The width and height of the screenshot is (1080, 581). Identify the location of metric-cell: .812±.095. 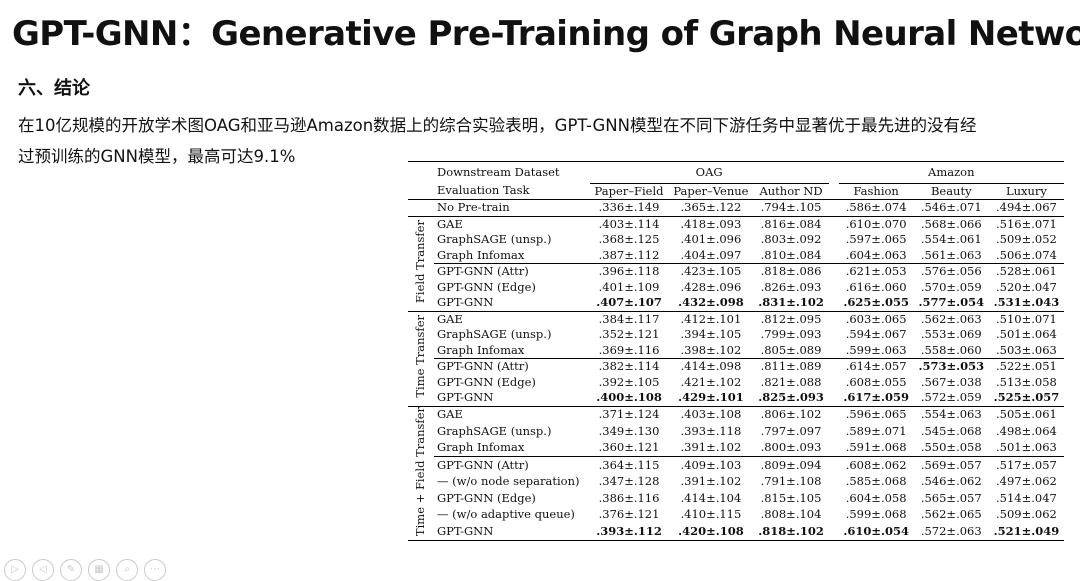
(791, 318).